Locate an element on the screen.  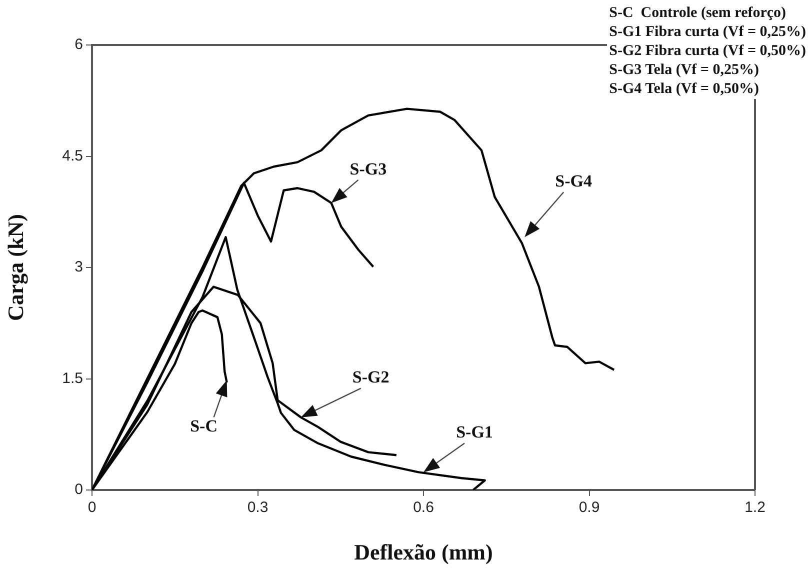
x-tick-label: 1.2 is located at coordinates (755, 507).